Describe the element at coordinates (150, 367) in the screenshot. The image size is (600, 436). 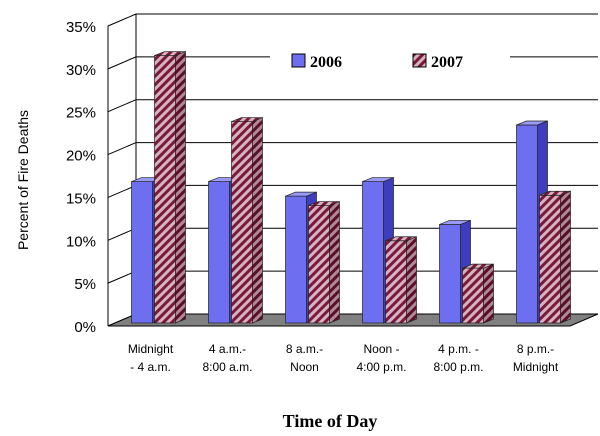
I see `x-category-label: - 4 a.m.` at that location.